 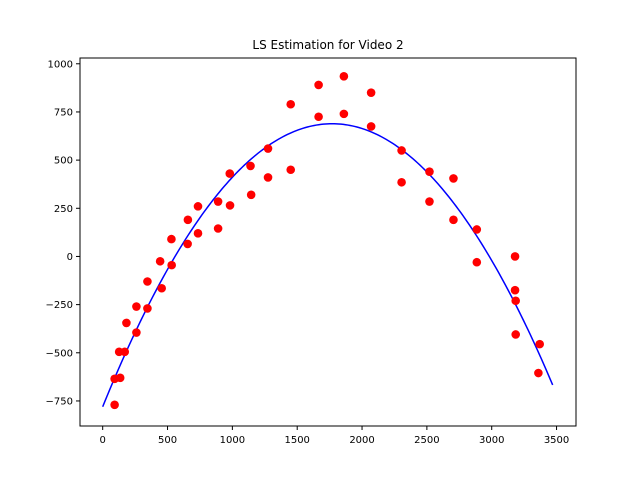 What do you see at coordinates (327, 45) in the screenshot?
I see `chart-title: LS Estimation for Video 2` at bounding box center [327, 45].